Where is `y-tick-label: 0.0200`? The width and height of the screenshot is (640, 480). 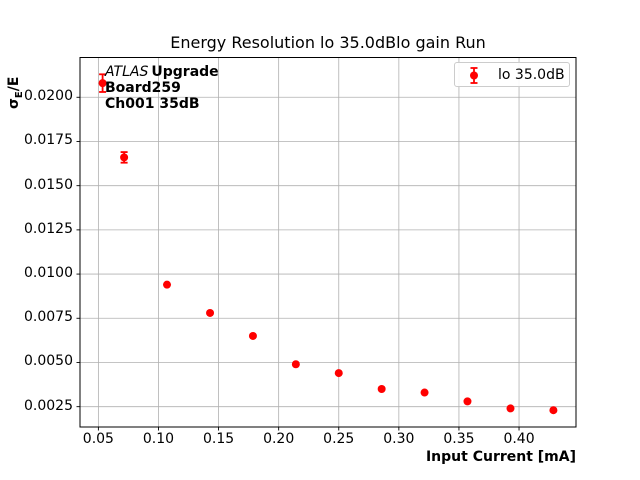 y-tick-label: 0.0200 is located at coordinates (48, 96).